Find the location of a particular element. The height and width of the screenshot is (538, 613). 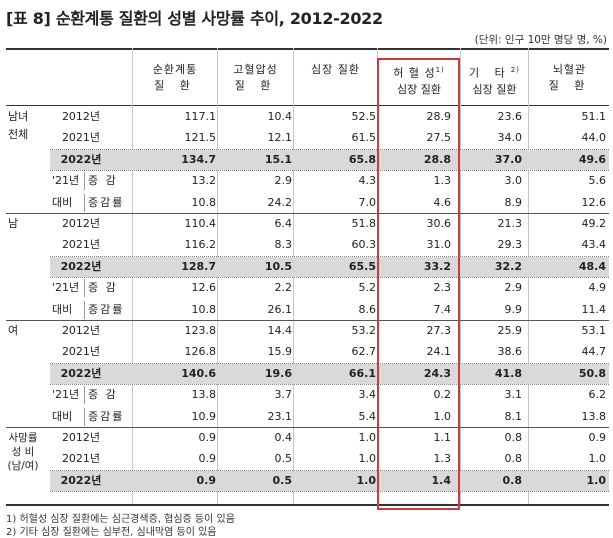

value-cell: 0.4 is located at coordinates (283, 437).